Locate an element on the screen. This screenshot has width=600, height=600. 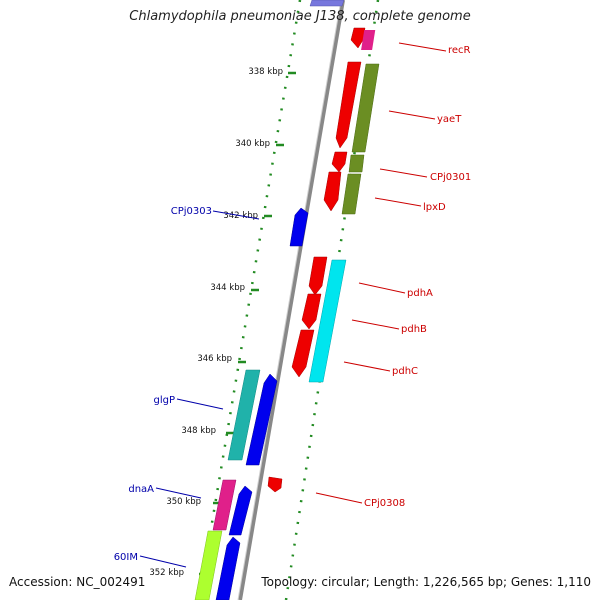
misc-pdh-operon is located at coordinates (327, 321).